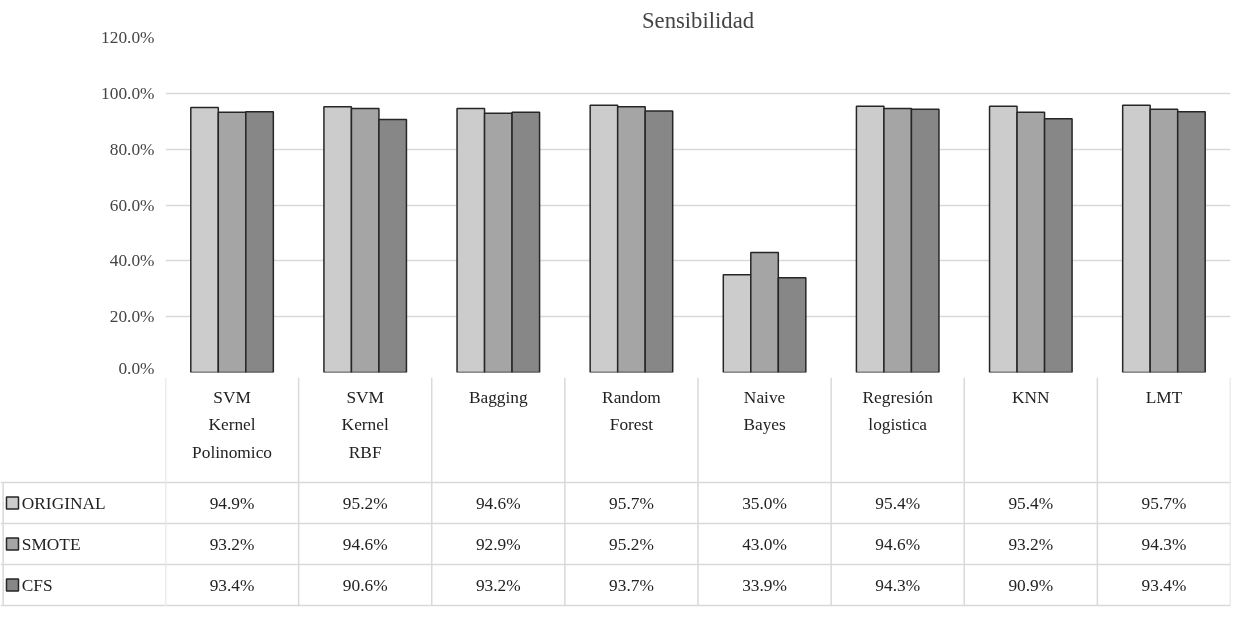 The height and width of the screenshot is (634, 1246). What do you see at coordinates (132, 149) in the screenshot?
I see `y-tick-label: 80.0%` at bounding box center [132, 149].